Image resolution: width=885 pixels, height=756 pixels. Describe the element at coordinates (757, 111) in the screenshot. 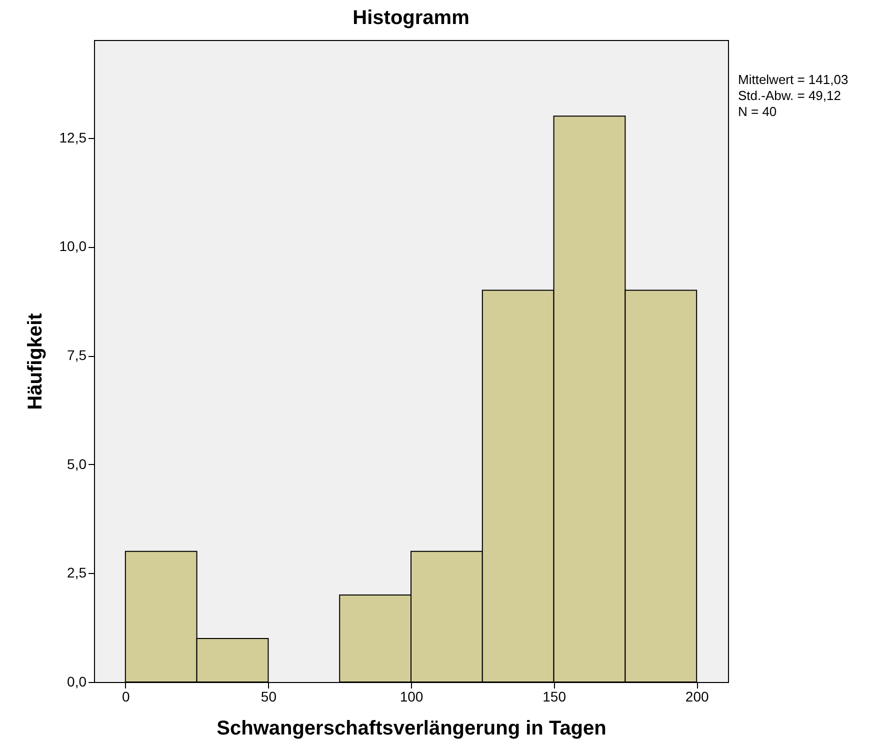

I see `text: N = 40` at that location.